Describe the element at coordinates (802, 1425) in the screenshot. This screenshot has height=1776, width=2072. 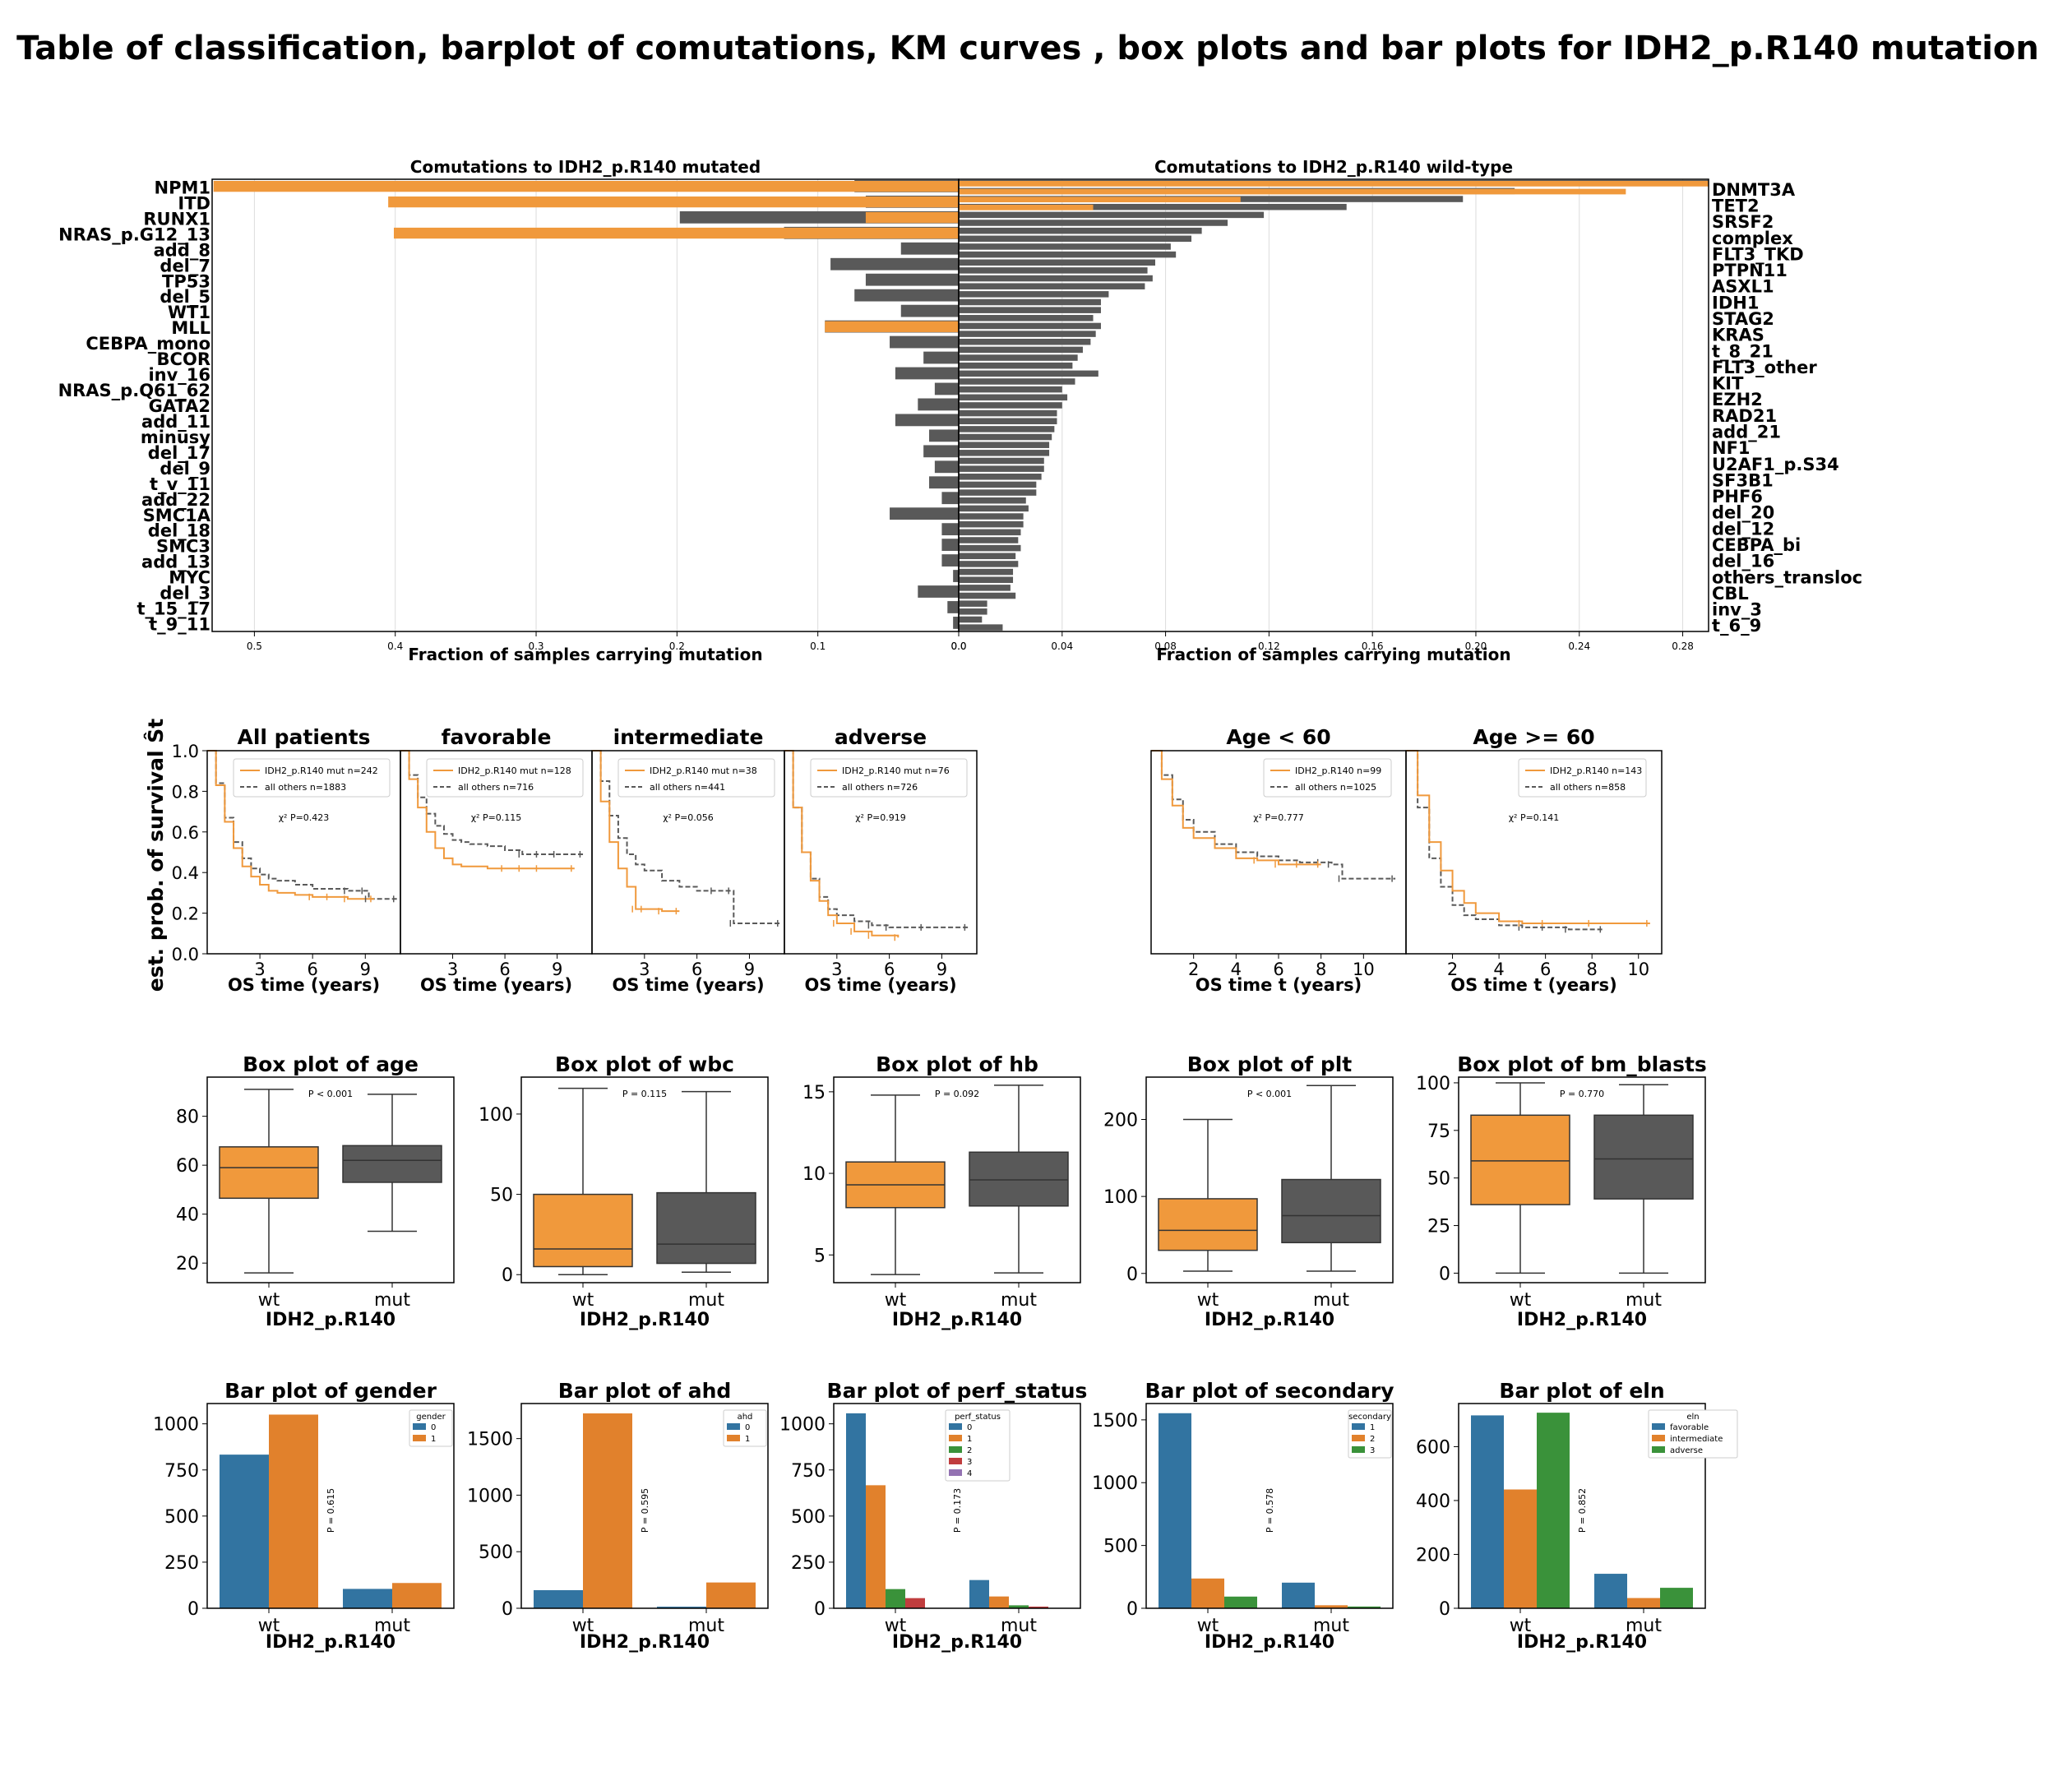
I see `y-tick-label: 1000` at that location.